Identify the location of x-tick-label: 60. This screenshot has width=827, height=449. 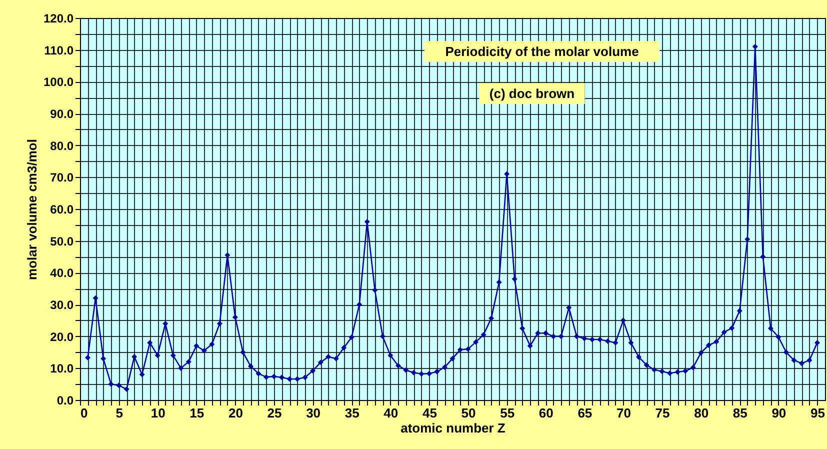
(546, 413).